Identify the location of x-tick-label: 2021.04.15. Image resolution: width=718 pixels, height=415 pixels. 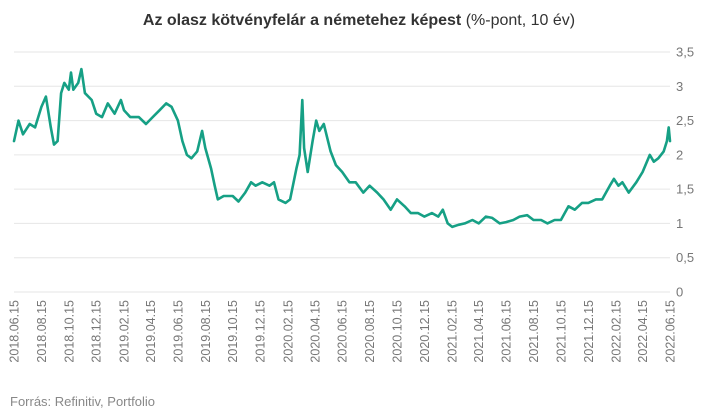
(479, 331).